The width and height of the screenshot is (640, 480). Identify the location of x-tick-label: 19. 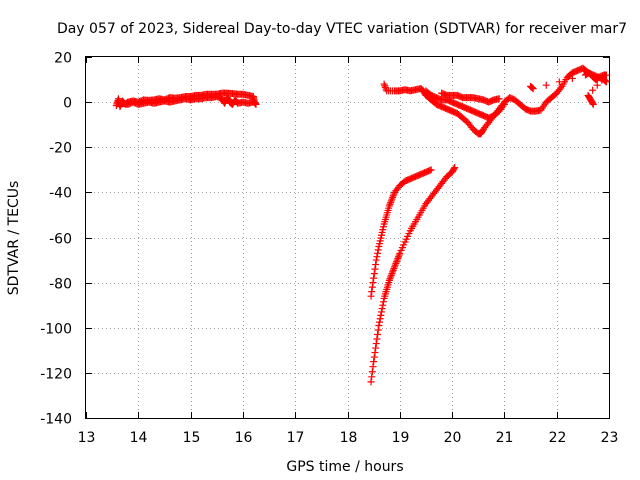
(401, 438).